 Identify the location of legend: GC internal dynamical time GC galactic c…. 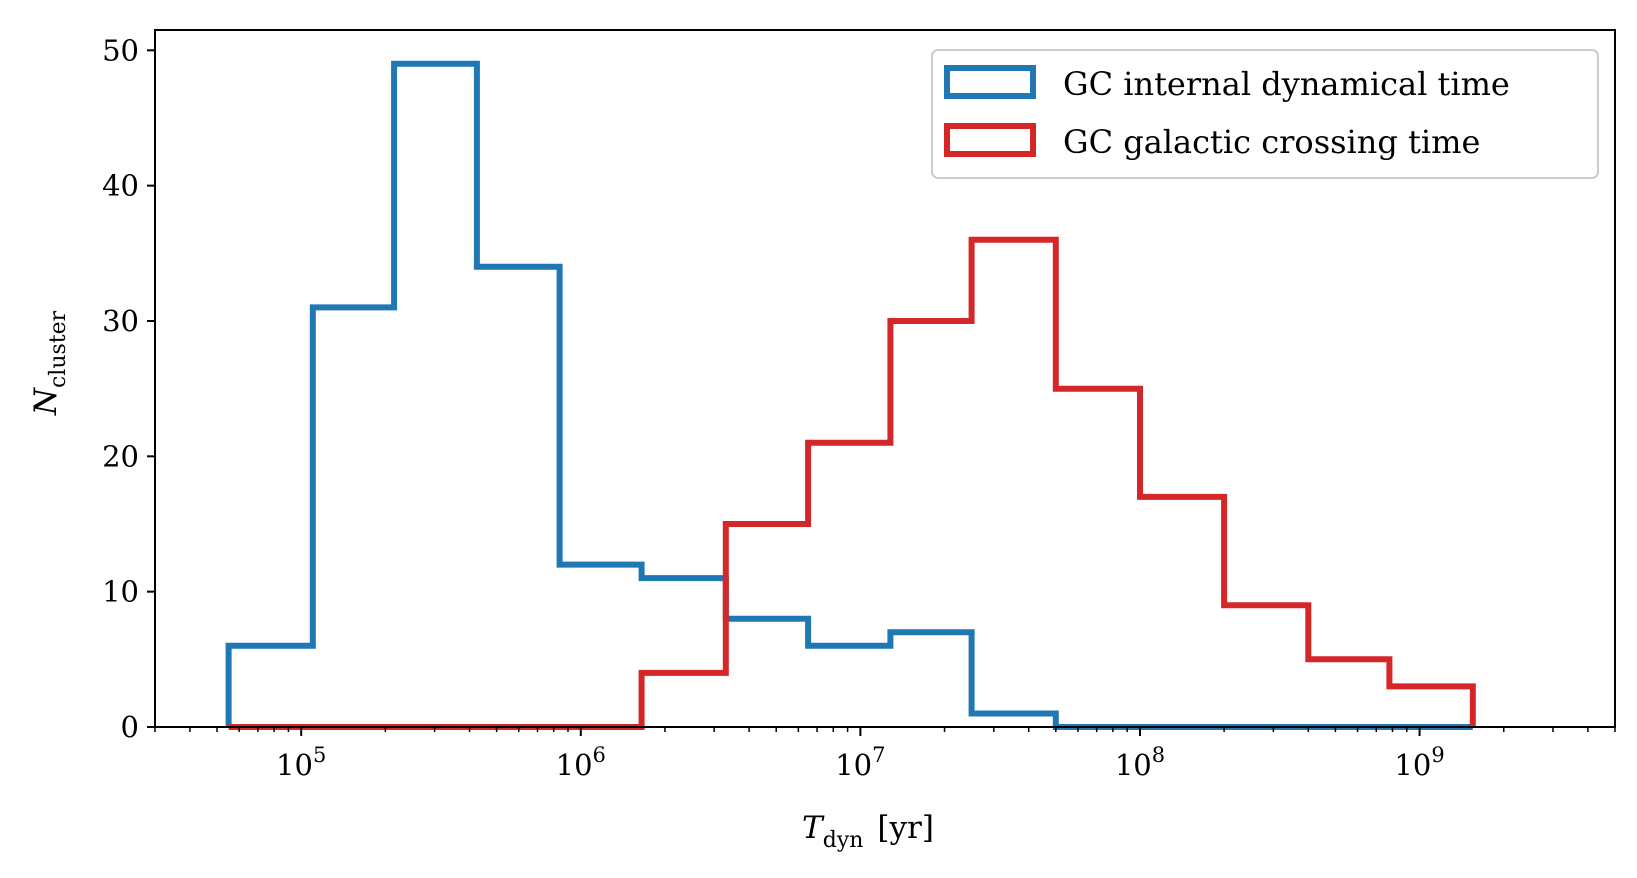
(1265, 114).